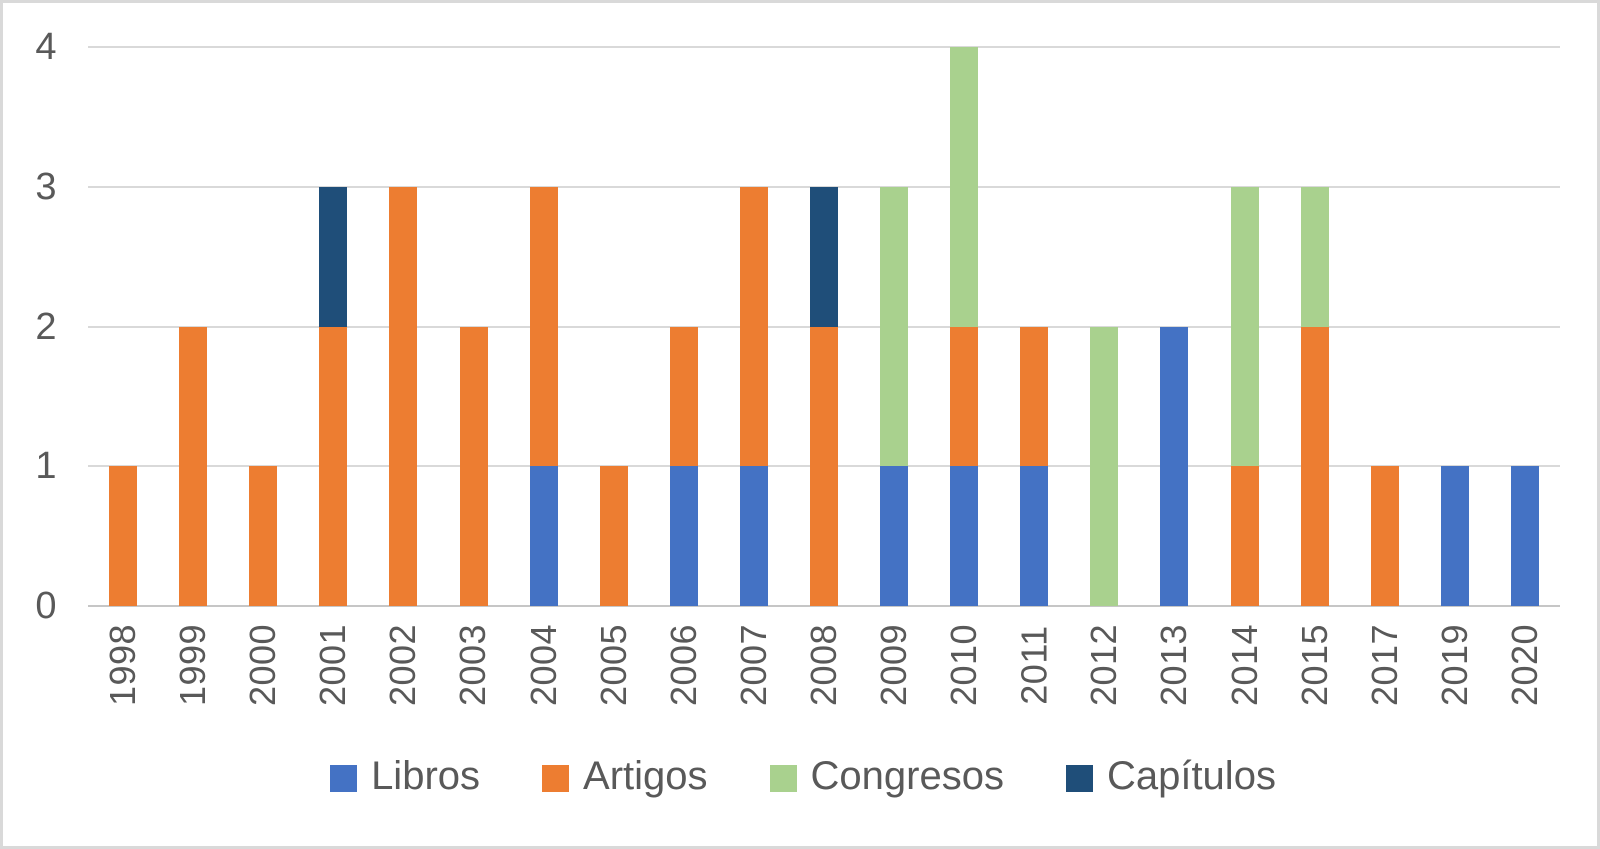 The height and width of the screenshot is (849, 1600). I want to click on x-tick-text: 2015, so click(1314, 665).